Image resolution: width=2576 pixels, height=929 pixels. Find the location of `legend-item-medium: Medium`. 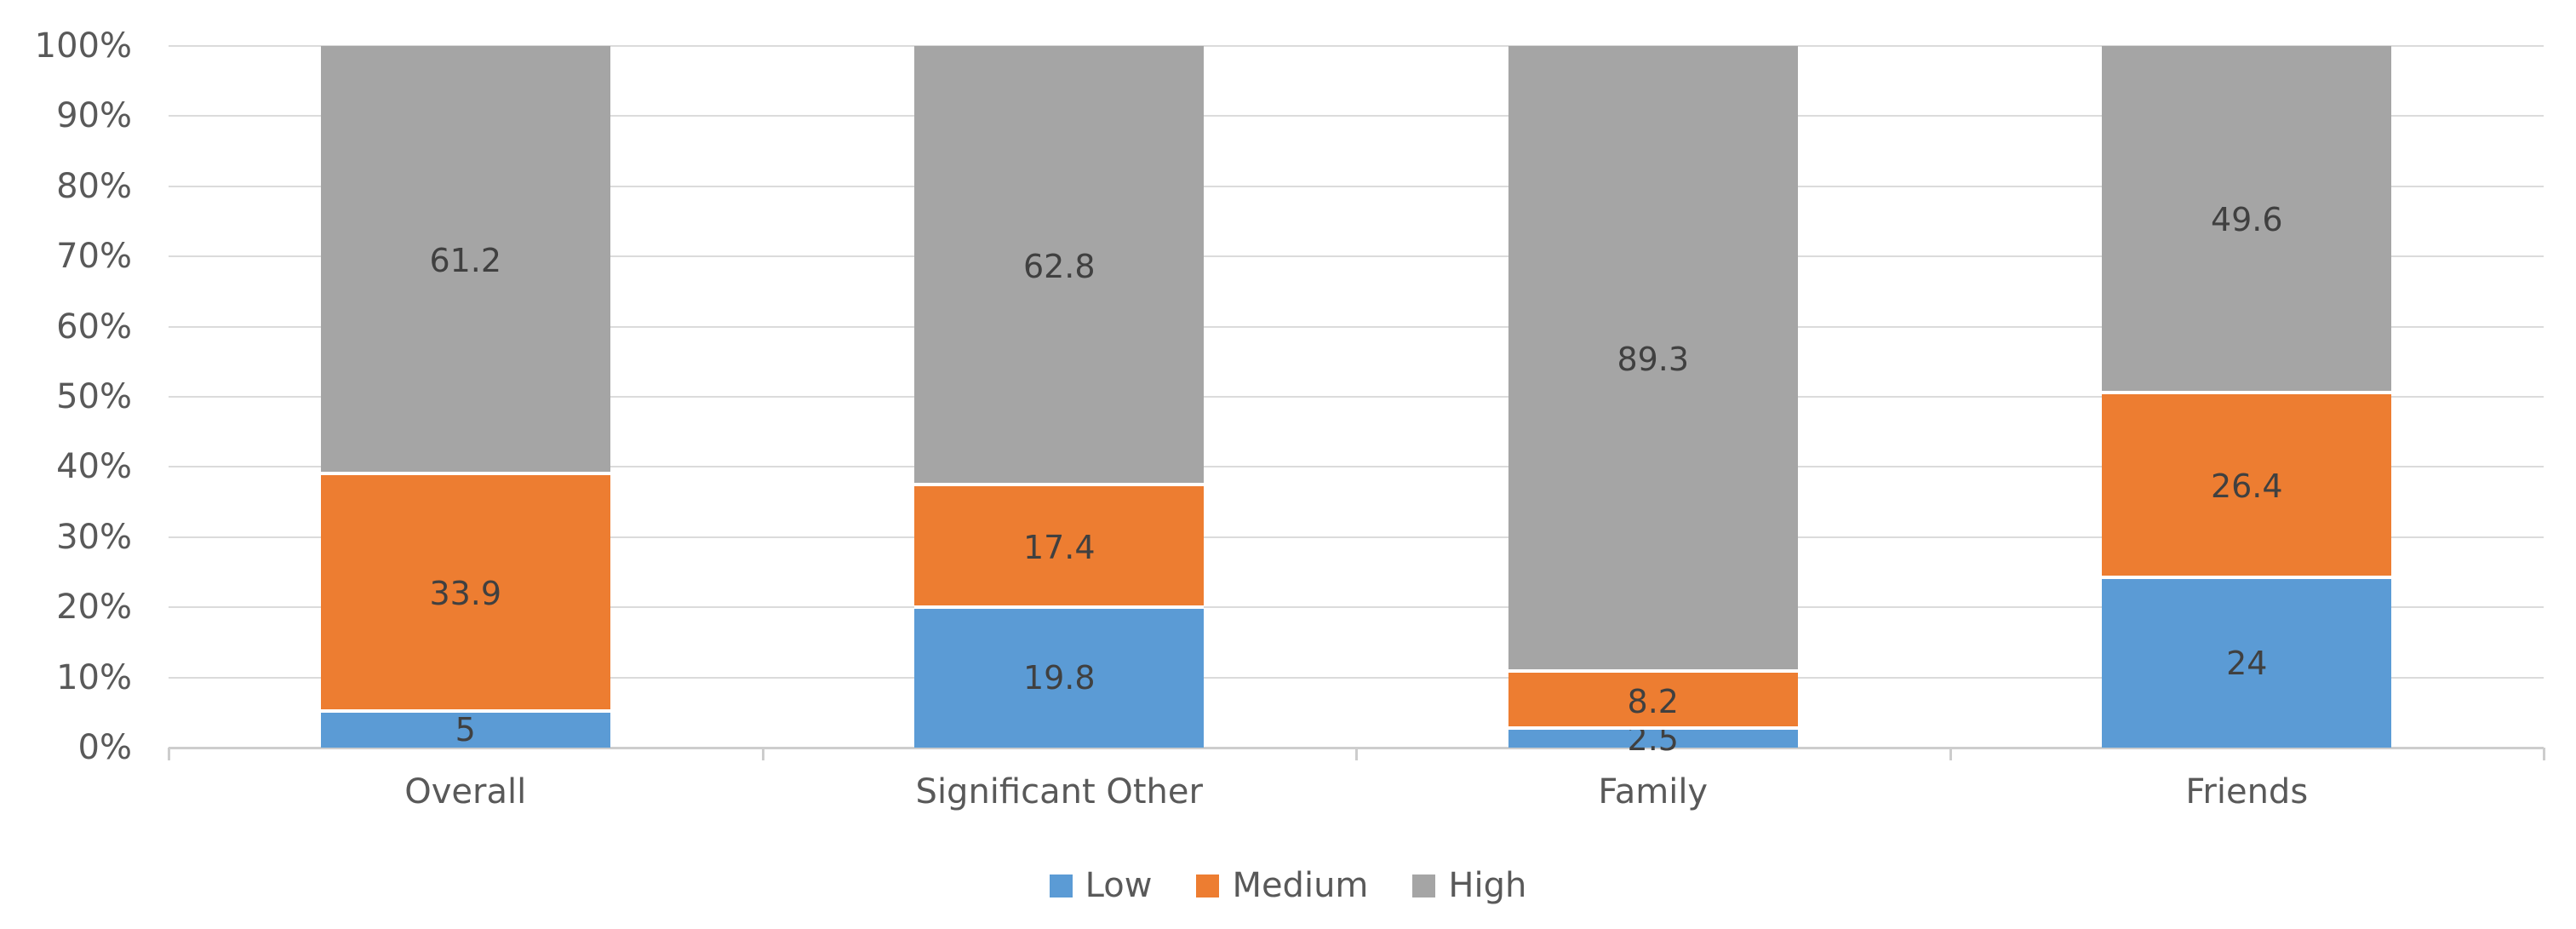

legend-item-medium: Medium is located at coordinates (1282, 886).